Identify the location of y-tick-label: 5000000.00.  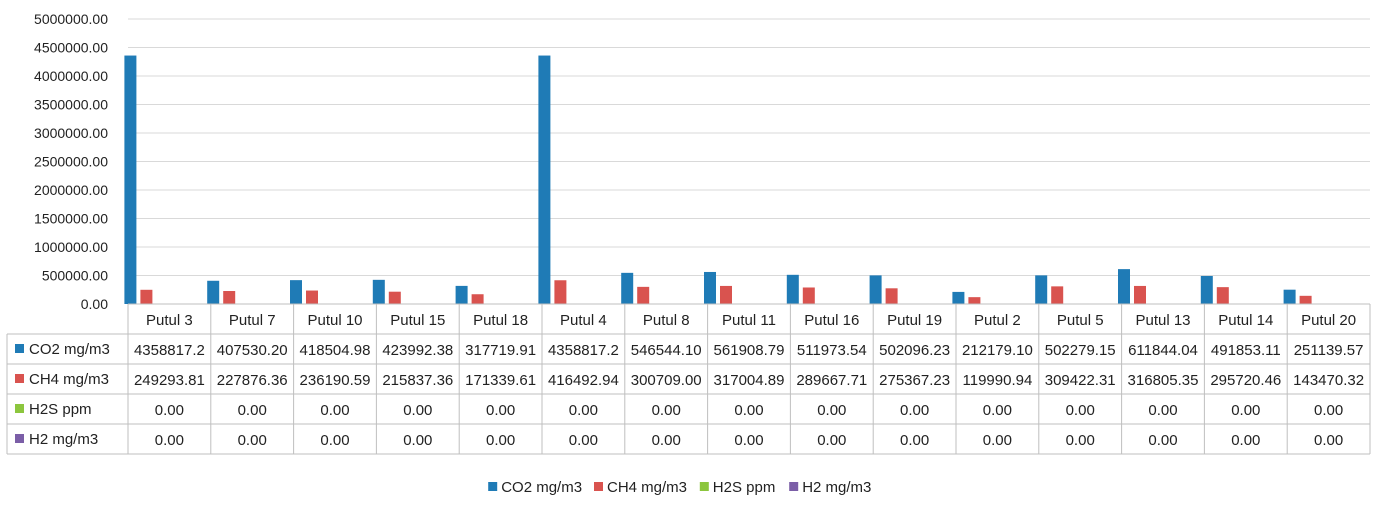
(71, 19).